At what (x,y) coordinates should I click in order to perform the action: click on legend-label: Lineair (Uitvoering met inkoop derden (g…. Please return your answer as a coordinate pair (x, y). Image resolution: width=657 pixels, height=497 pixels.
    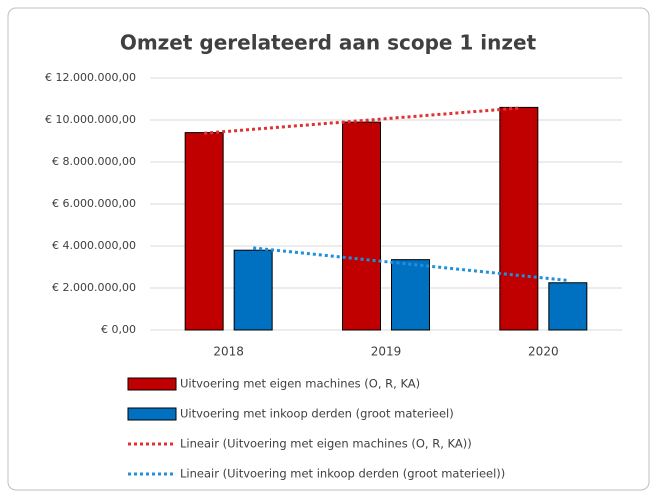
    Looking at the image, I should click on (342, 474).